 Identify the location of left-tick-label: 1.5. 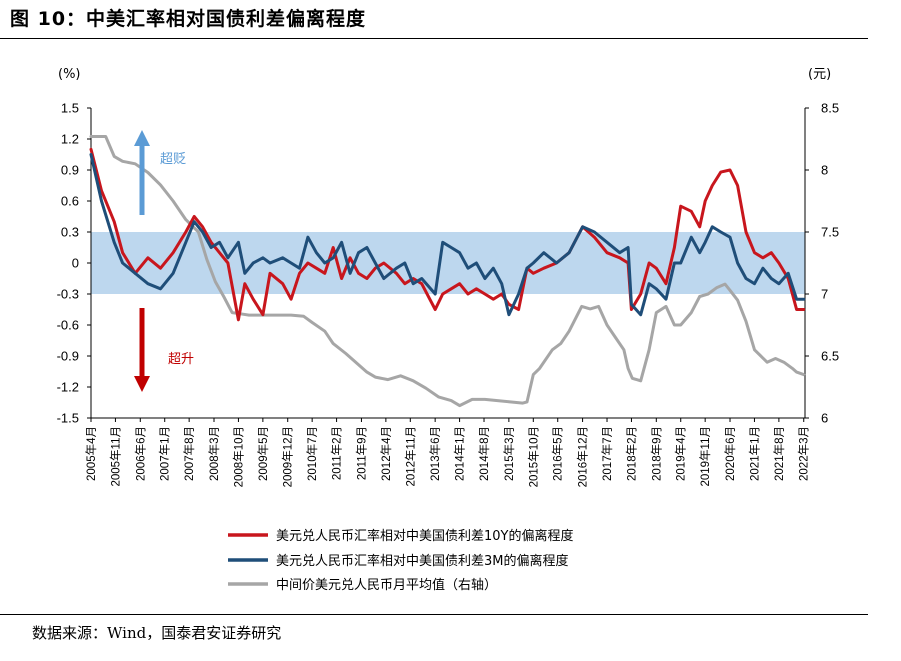
(70, 108).